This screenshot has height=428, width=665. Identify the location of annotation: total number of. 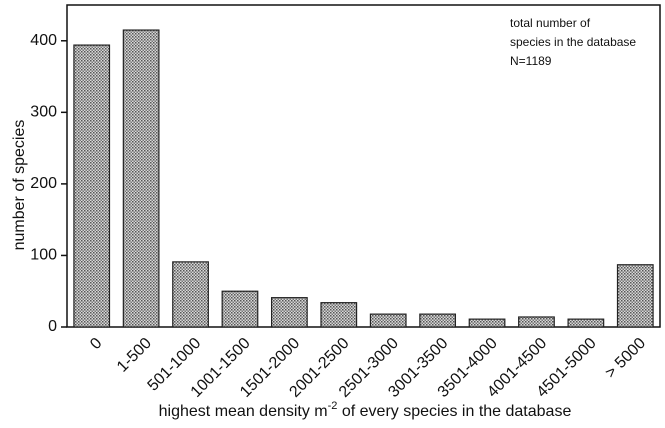
(550, 23).